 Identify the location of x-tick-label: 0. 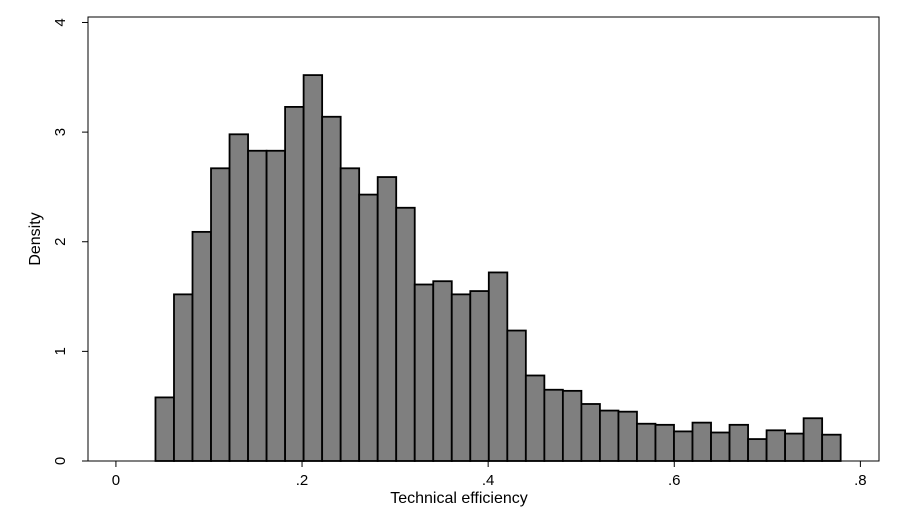
(116, 480).